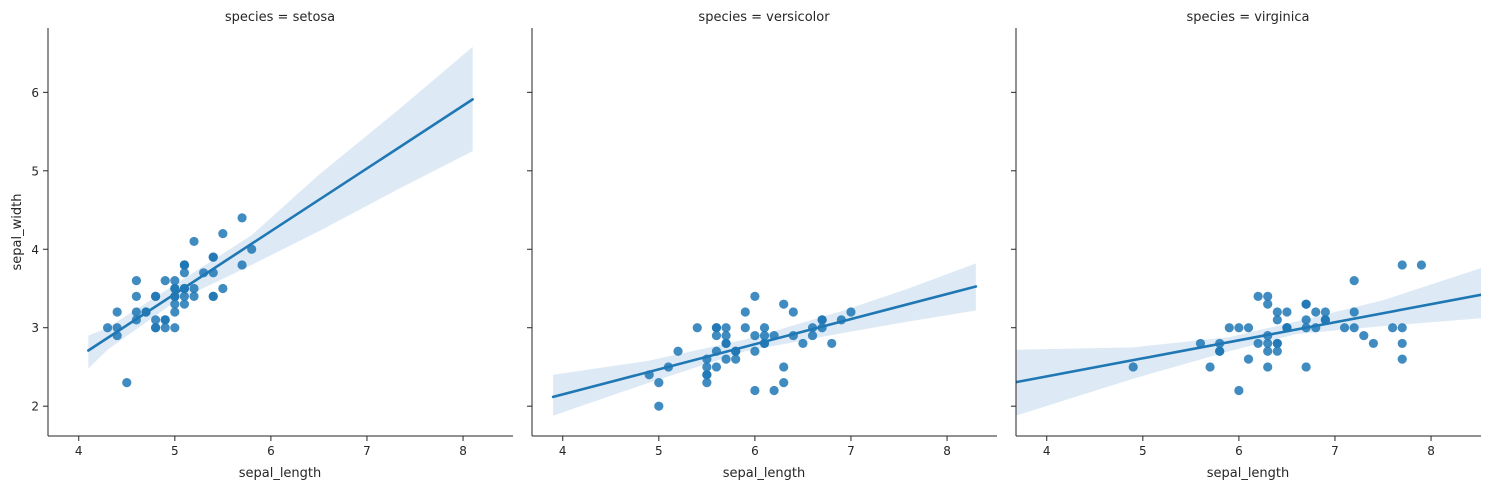 The height and width of the screenshot is (489, 1489). What do you see at coordinates (35, 407) in the screenshot?
I see `y-tick-label: 2` at bounding box center [35, 407].